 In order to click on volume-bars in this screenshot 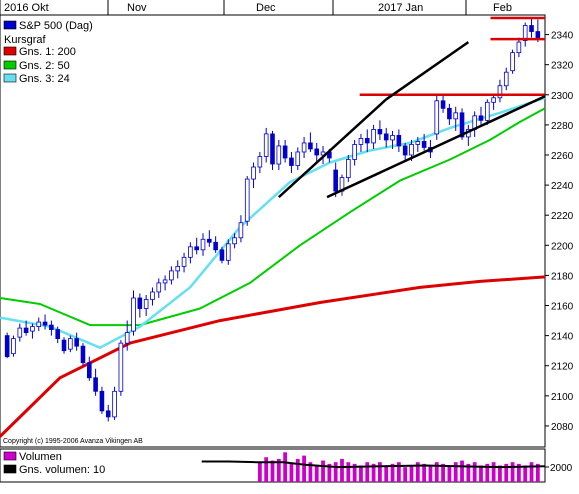, I will do `click(373, 467)`.